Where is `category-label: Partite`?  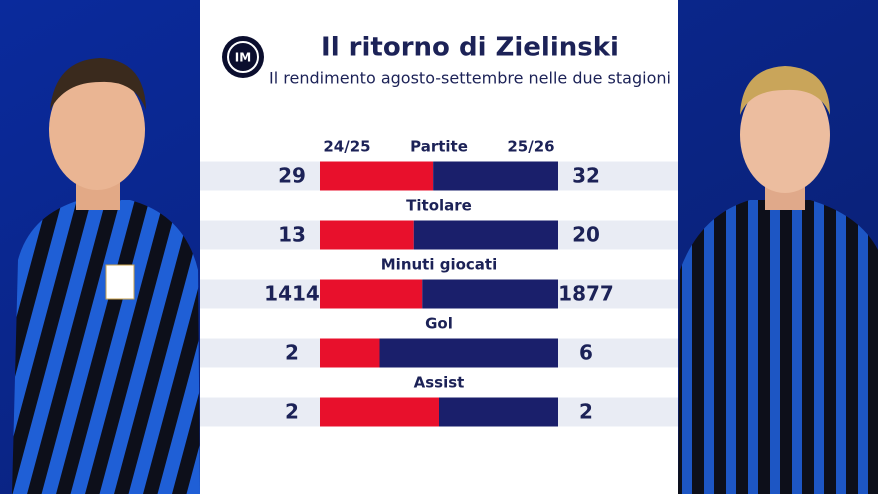 category-label: Partite is located at coordinates (439, 147).